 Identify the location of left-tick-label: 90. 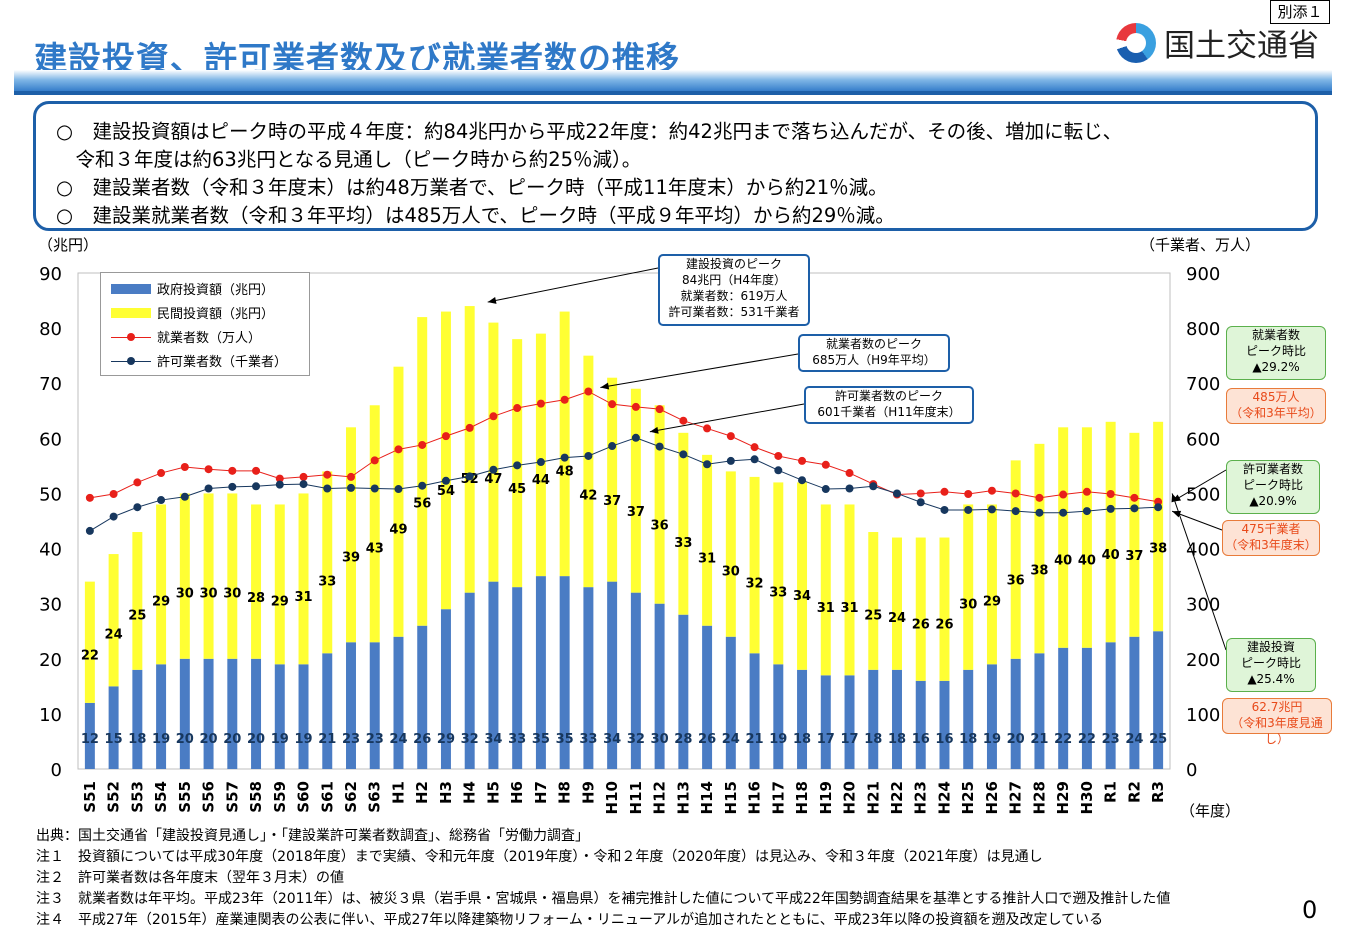
(50, 274).